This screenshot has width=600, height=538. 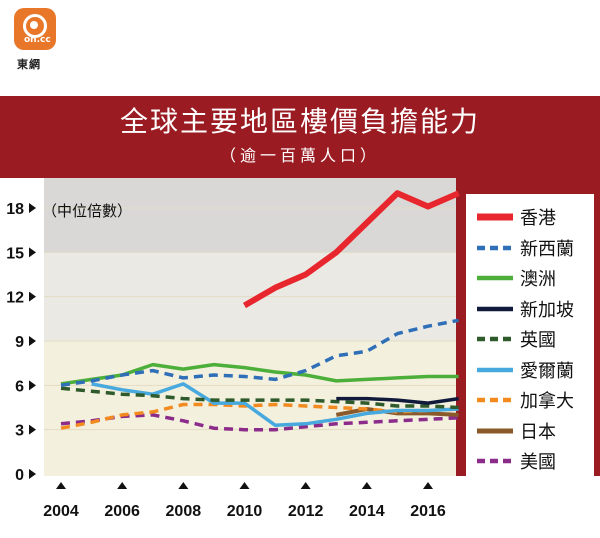 I want to click on y-tick-label: 9, so click(x=19, y=342).